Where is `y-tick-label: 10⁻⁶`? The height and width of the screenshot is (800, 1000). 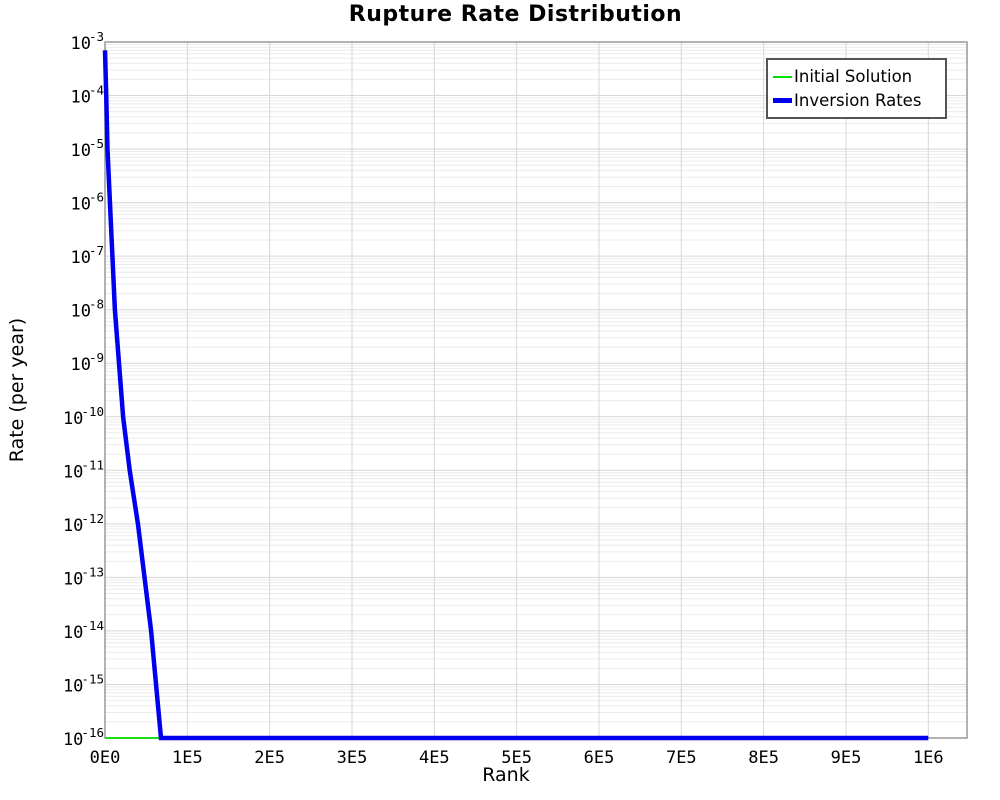
y-tick-label: 10⁻⁶ is located at coordinates (87, 202).